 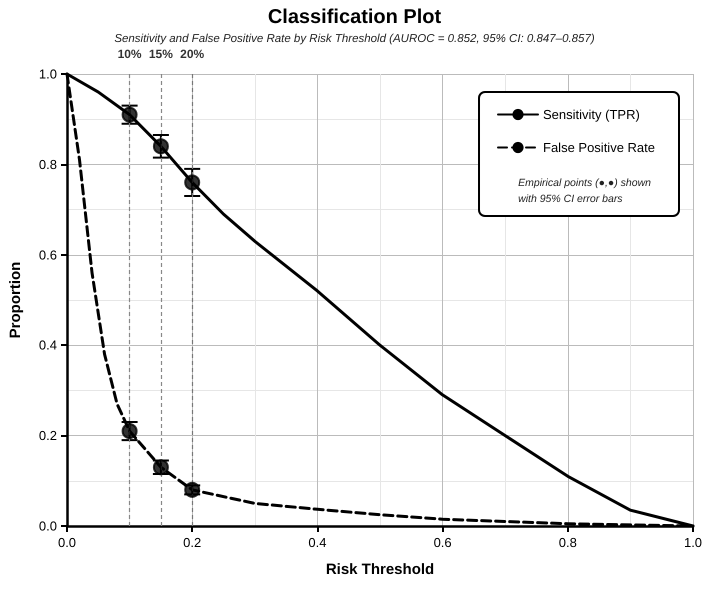 What do you see at coordinates (192, 542) in the screenshot?
I see `x-tick-label: 0.2` at bounding box center [192, 542].